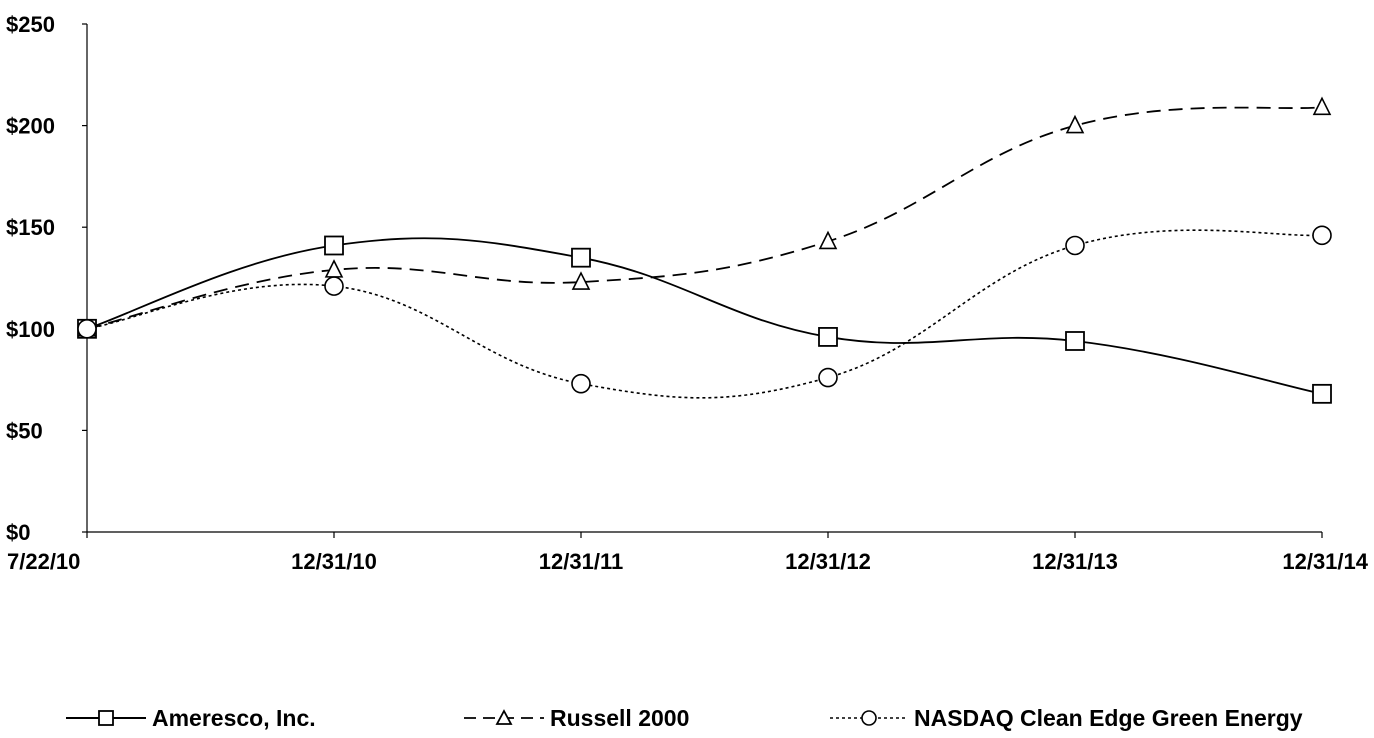 This screenshot has width=1374, height=738. I want to click on legend-item-ameresco: Ameresco, Inc., so click(191, 718).